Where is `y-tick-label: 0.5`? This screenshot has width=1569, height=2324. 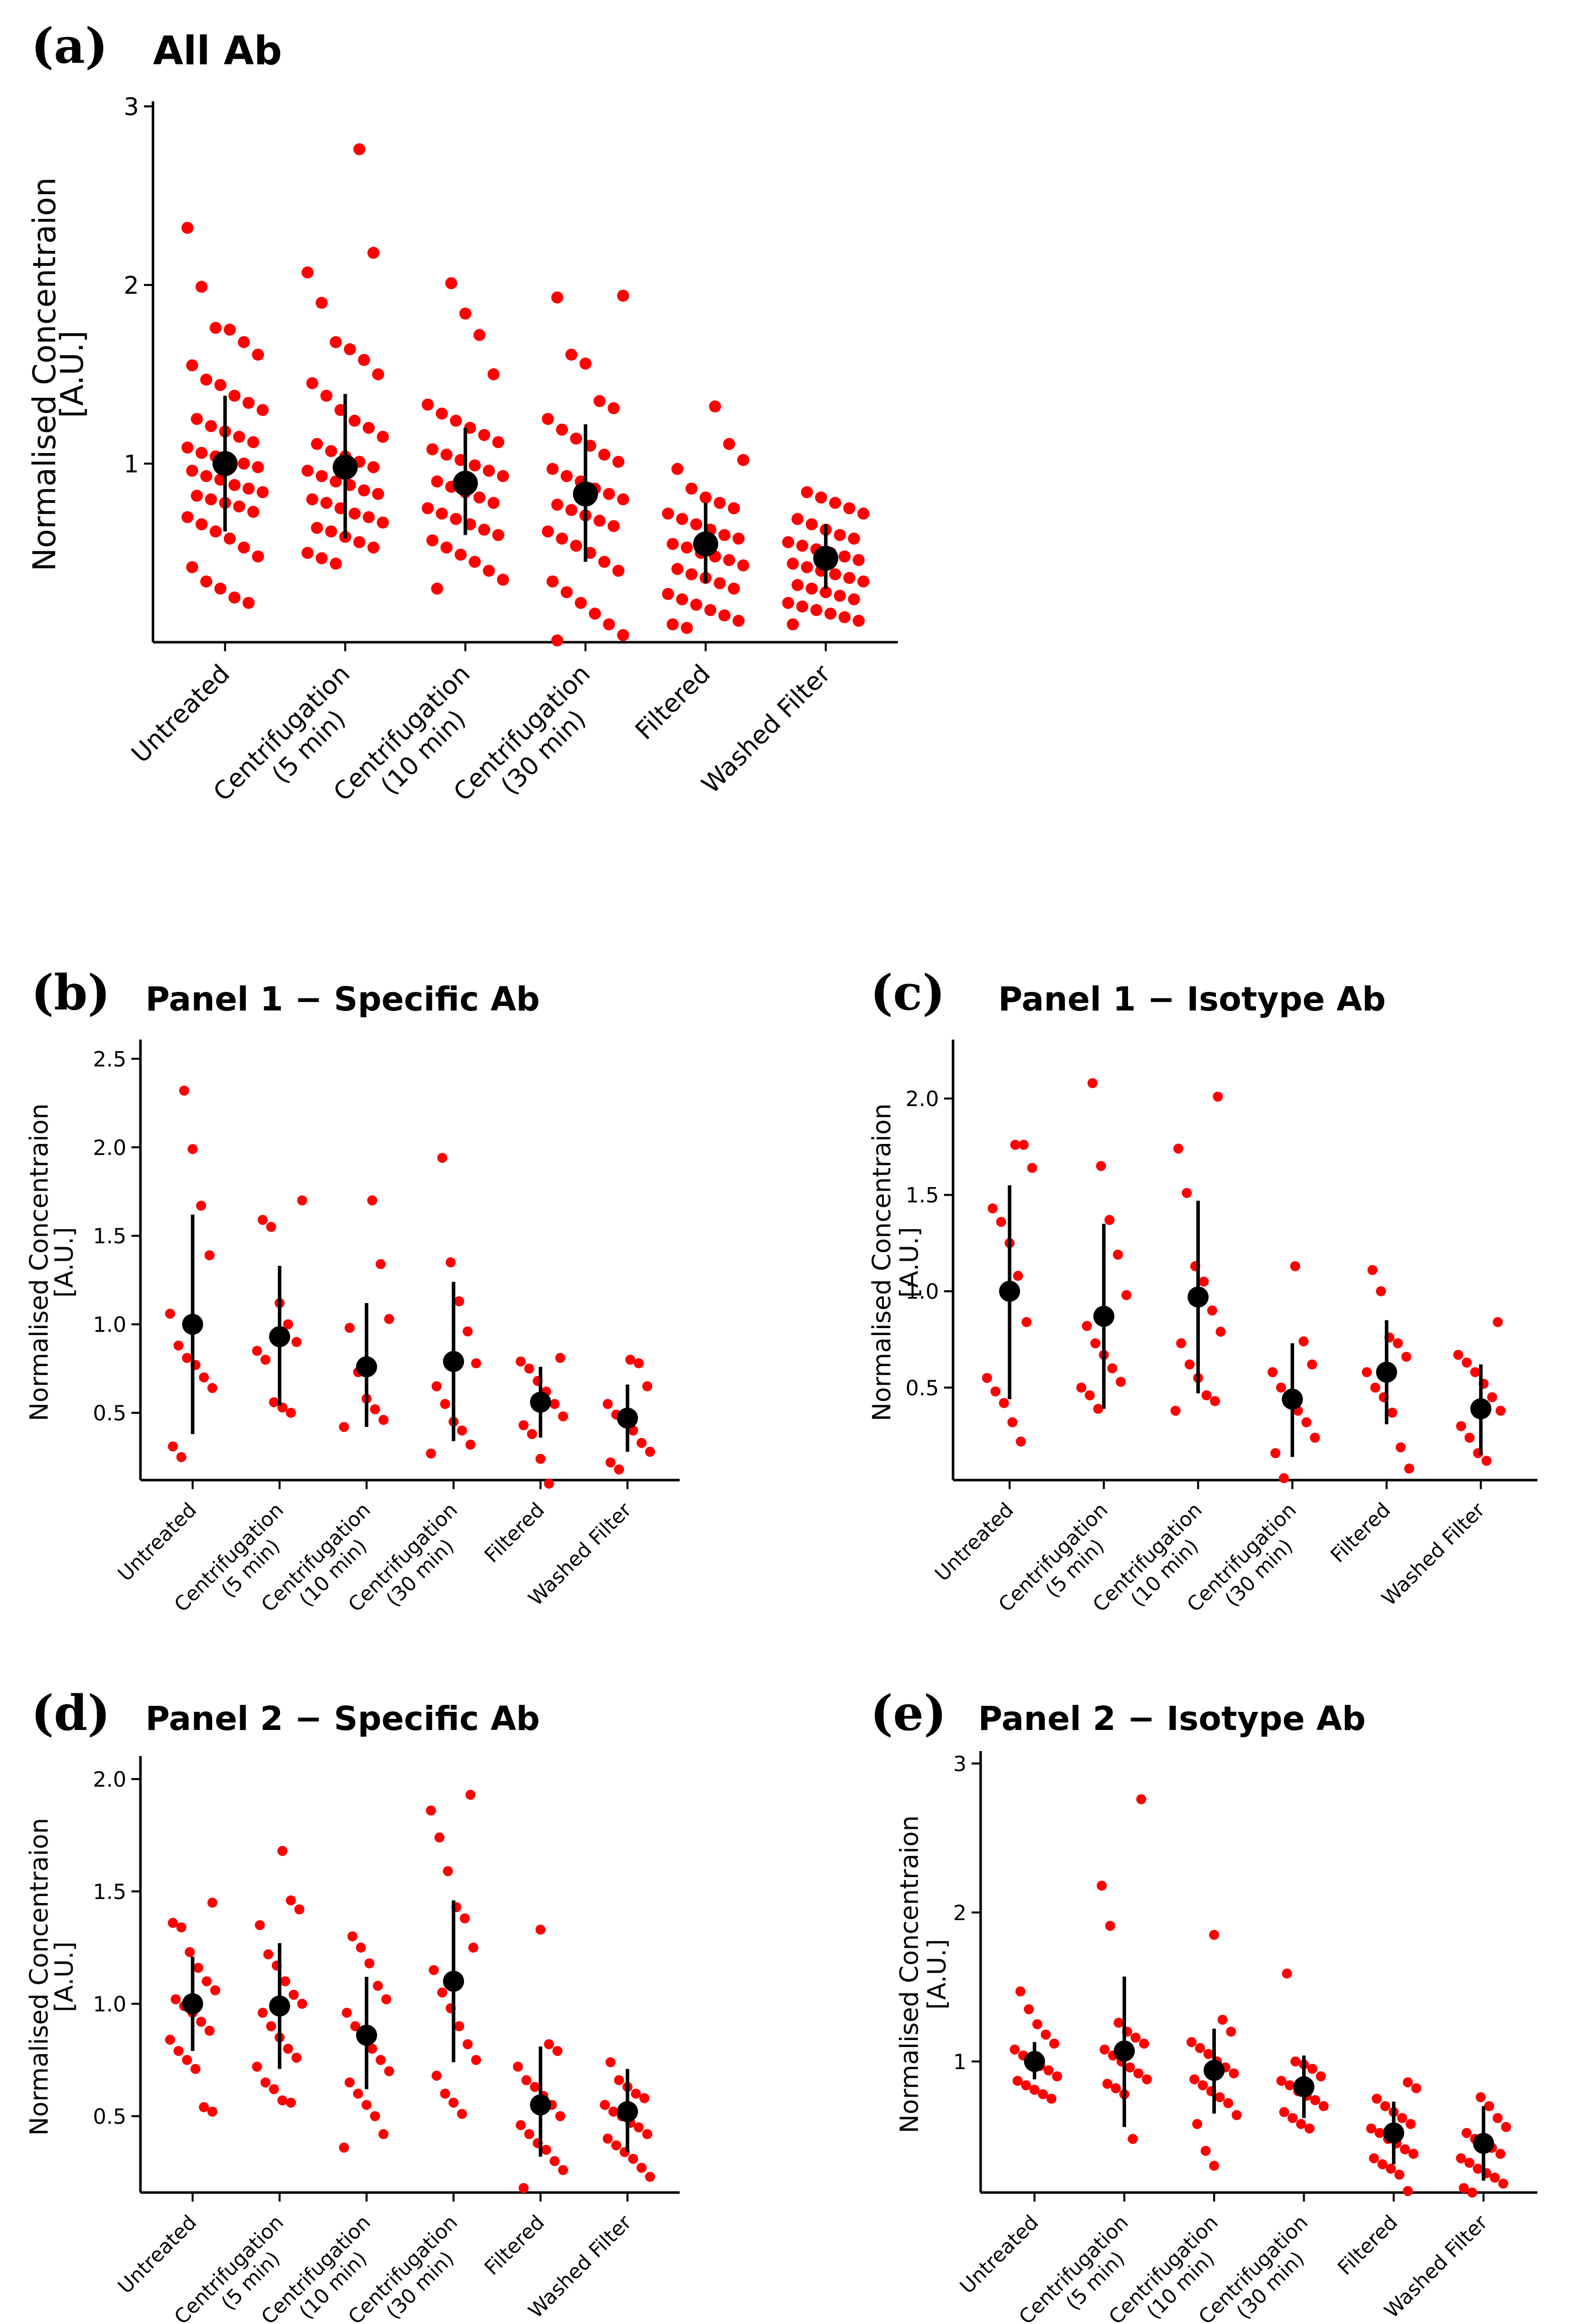
y-tick-label: 0.5 is located at coordinates (922, 1388).